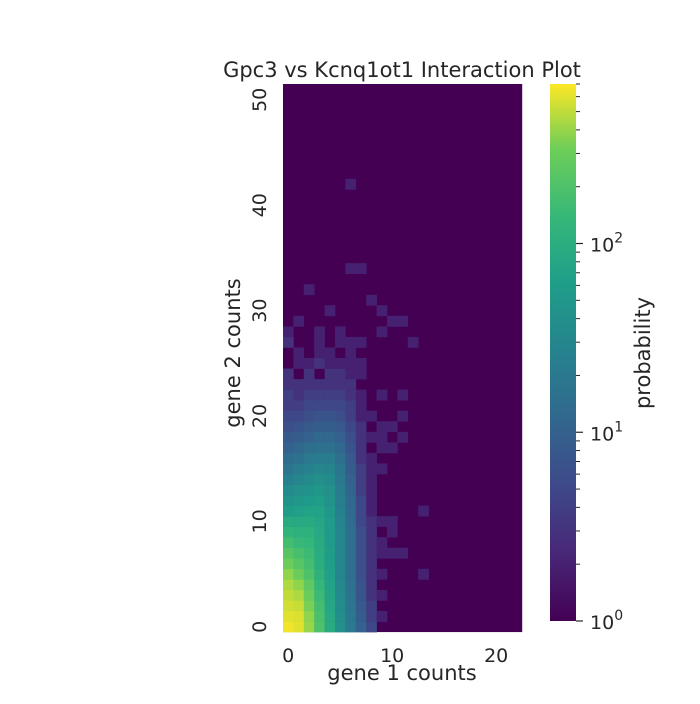  What do you see at coordinates (260, 311) in the screenshot?
I see `y-tick-label: 30` at bounding box center [260, 311].